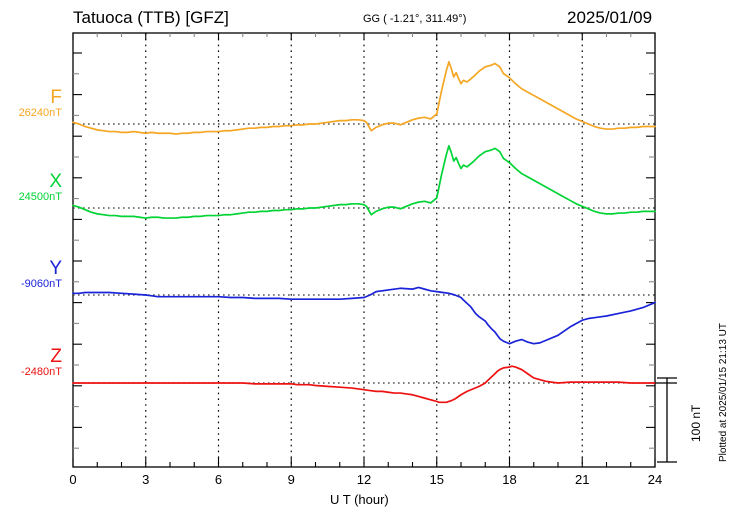 This screenshot has width=730, height=520. I want to click on component-symbol-f: F, so click(56, 97).